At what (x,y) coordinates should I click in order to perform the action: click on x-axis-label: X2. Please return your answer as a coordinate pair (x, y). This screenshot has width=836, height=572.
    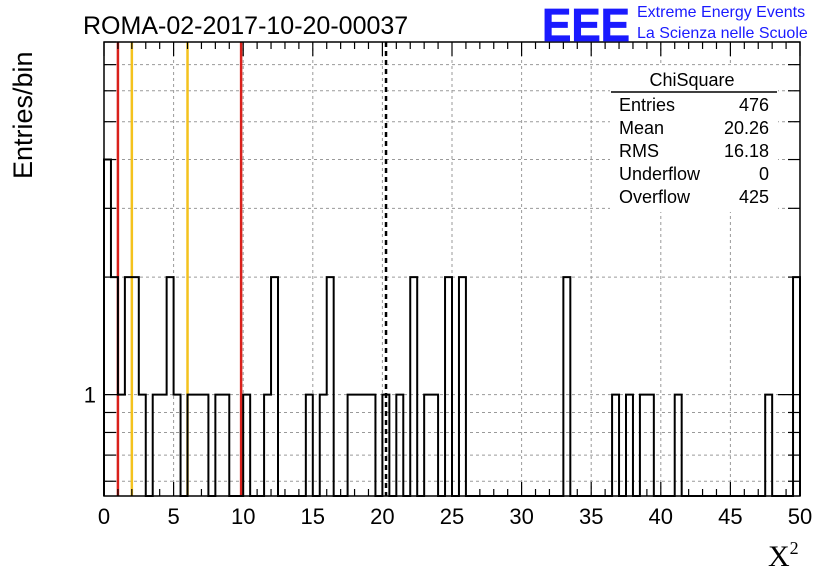
    Looking at the image, I should click on (783, 555).